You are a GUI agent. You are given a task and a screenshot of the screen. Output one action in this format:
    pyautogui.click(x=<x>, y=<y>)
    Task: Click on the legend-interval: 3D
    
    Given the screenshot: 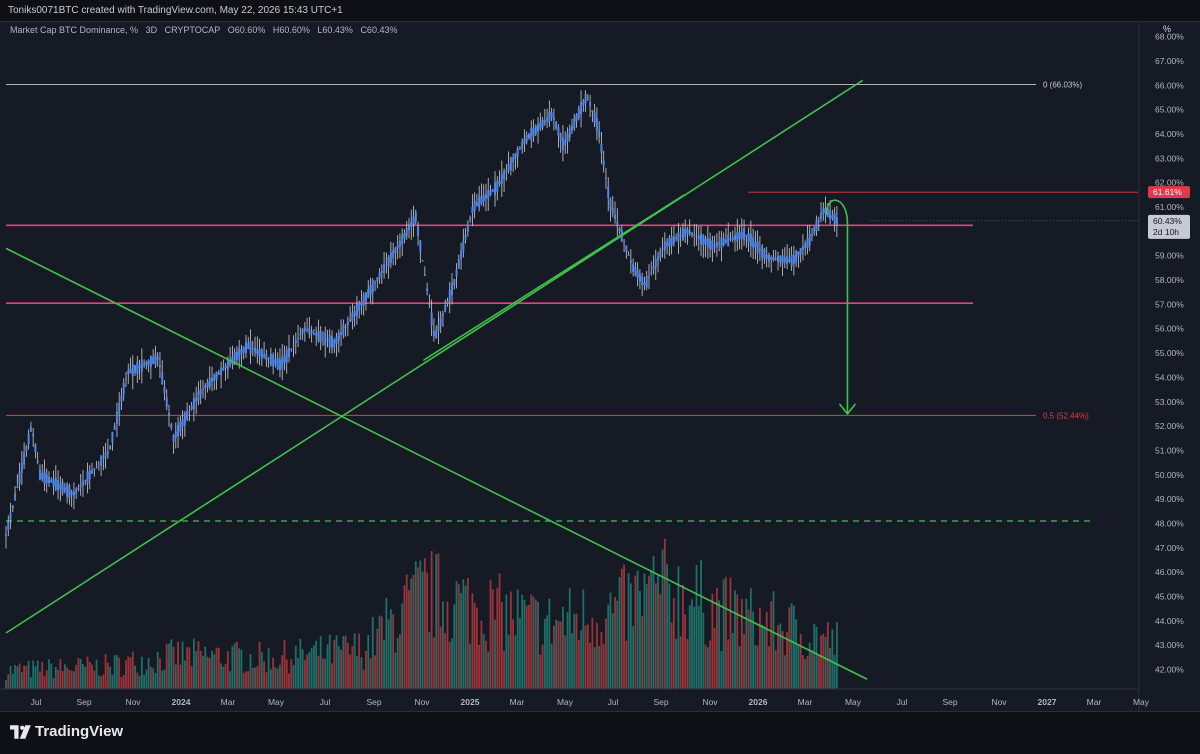 What is the action you would take?
    pyautogui.click(x=151, y=30)
    